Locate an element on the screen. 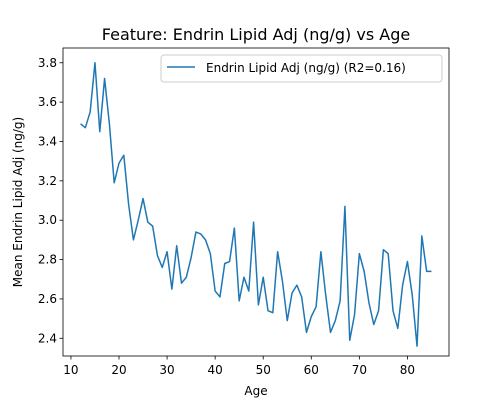 This screenshot has height=400, width=500. legend-box is located at coordinates (301, 68).